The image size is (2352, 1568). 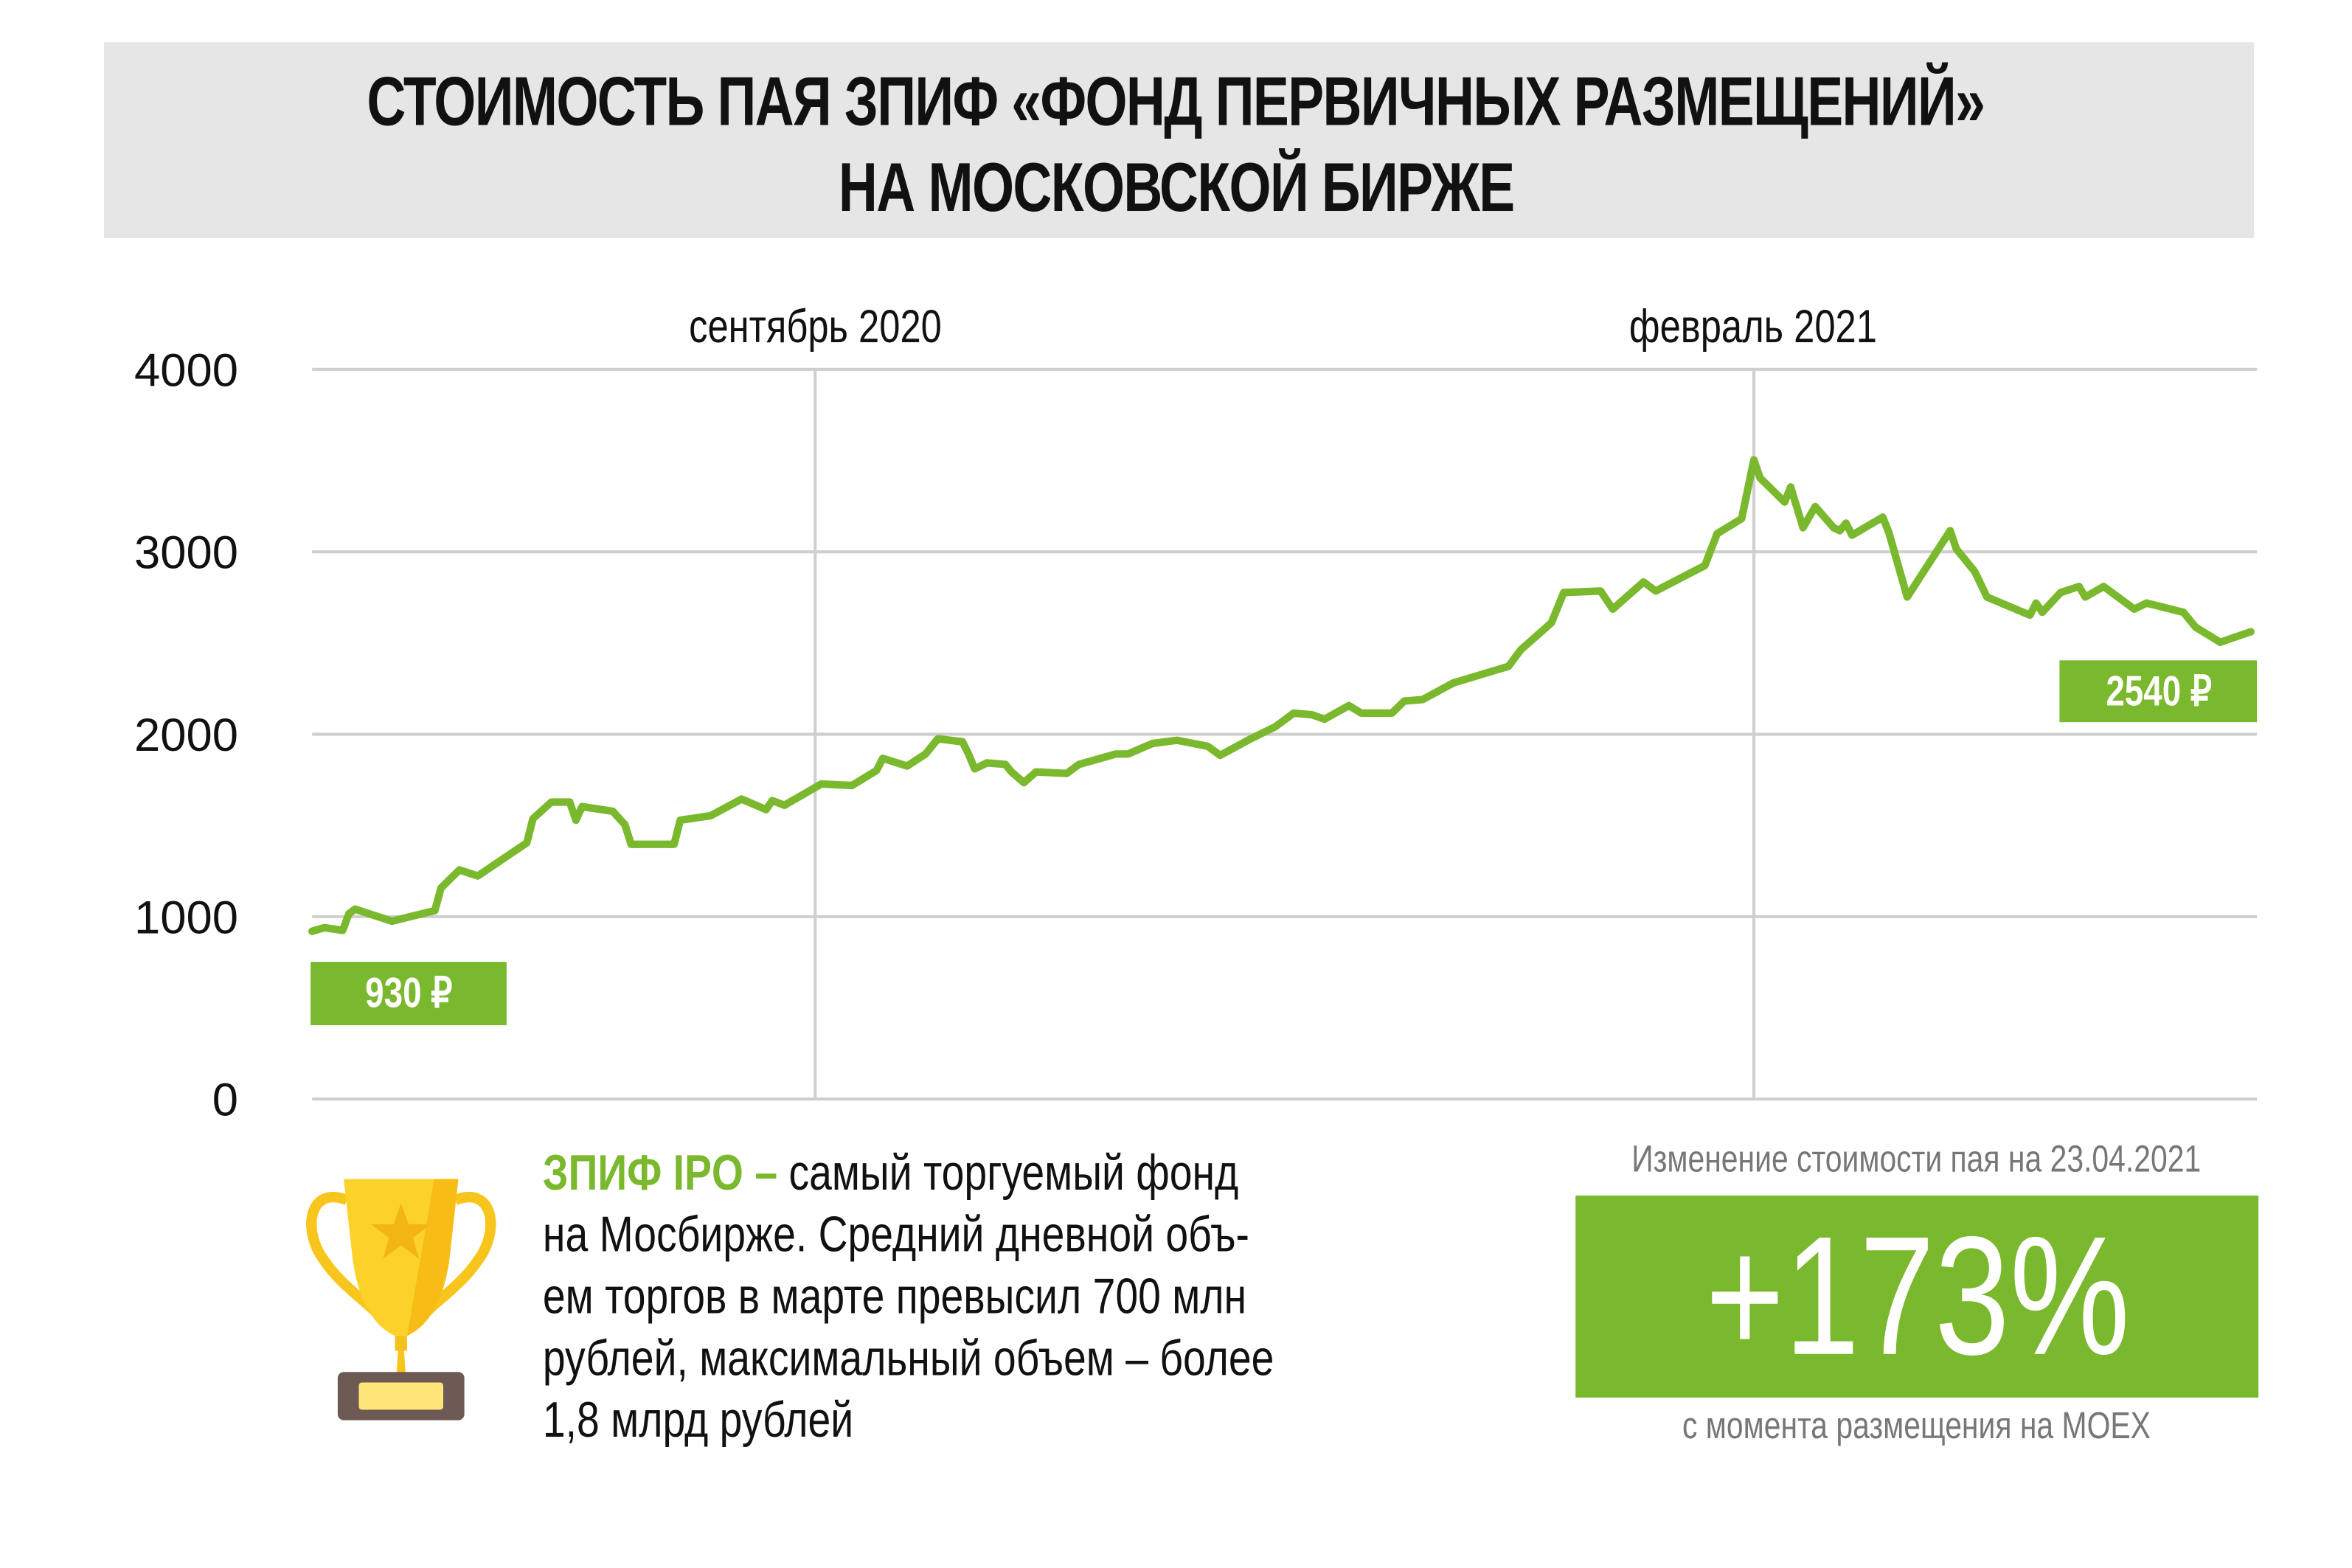 I want to click on y-tick-label: 1000, so click(x=185, y=917).